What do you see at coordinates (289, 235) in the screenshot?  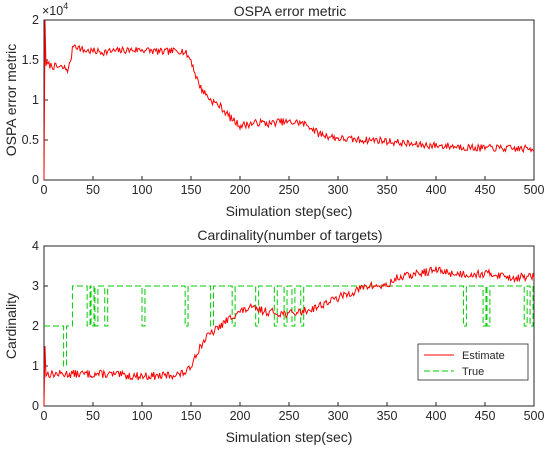 I see `cardinality-title: Cardinality(number of targets)` at bounding box center [289, 235].